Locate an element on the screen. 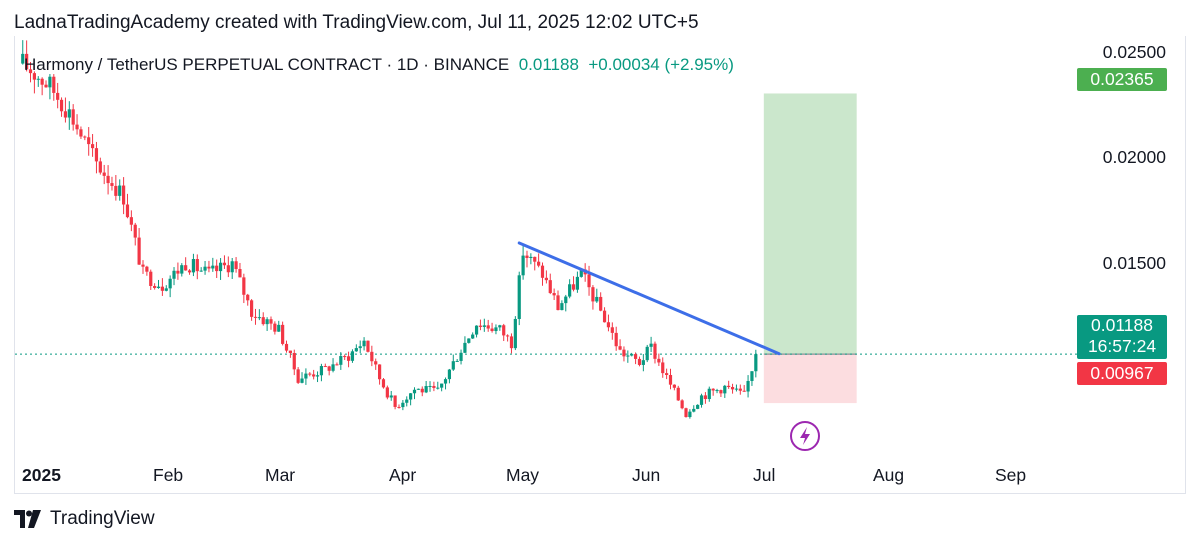 The height and width of the screenshot is (544, 1200). price-tick: 0.01500 is located at coordinates (1134, 263).